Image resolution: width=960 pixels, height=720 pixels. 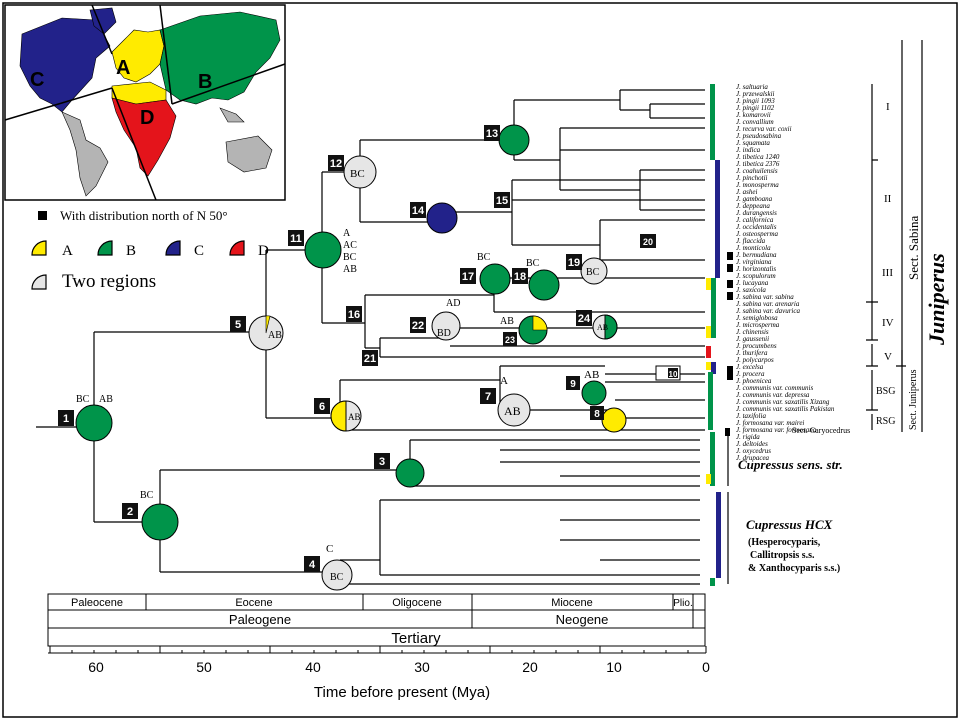 I want to click on node-label-2: 2, so click(x=130, y=512).